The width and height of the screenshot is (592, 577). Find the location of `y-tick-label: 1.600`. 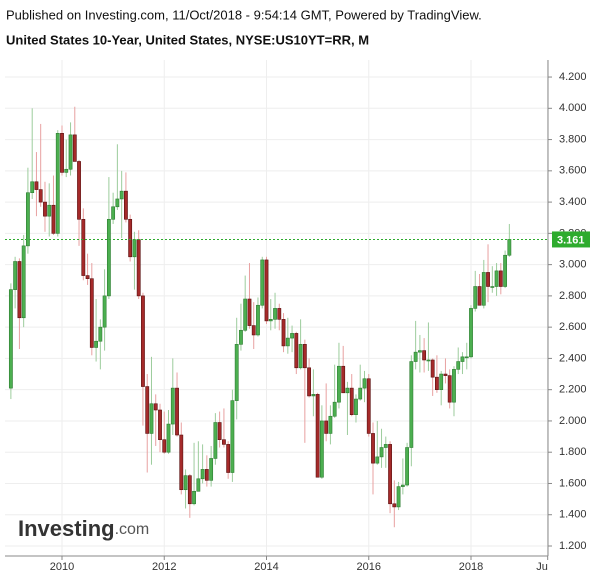

y-tick-label: 1.600 is located at coordinates (573, 483).